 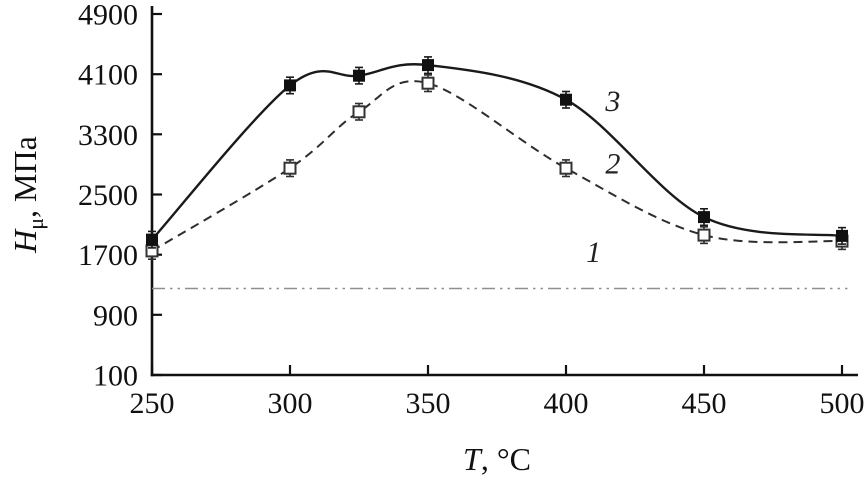 I want to click on y-tick-label: 1700, so click(x=108, y=255).